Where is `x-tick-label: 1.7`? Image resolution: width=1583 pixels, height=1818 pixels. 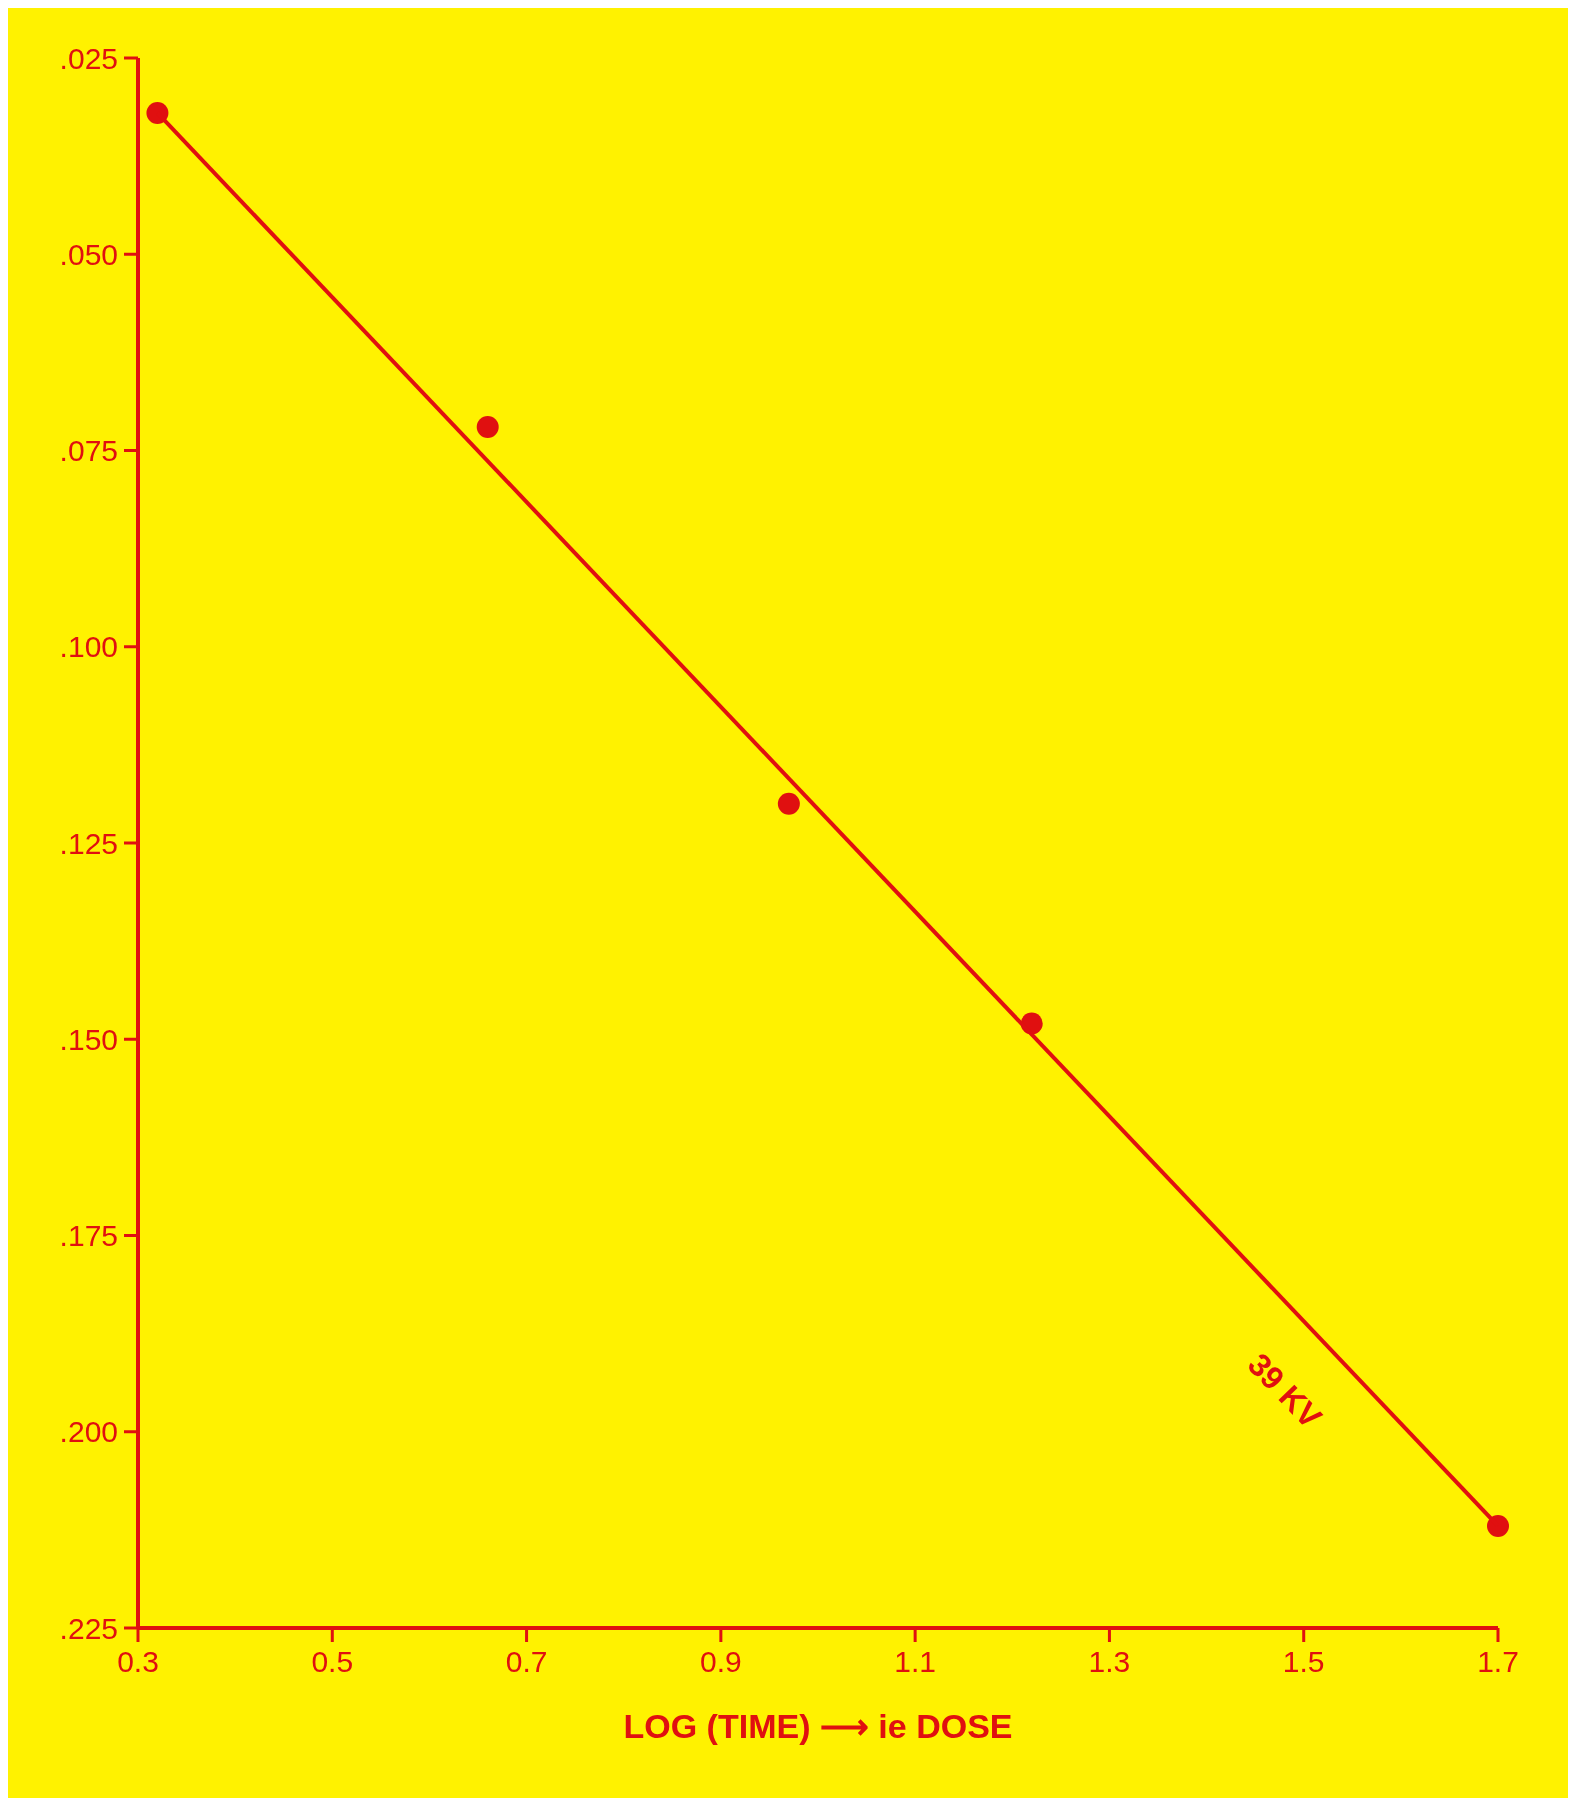 x-tick-label: 1.7 is located at coordinates (1498, 1661).